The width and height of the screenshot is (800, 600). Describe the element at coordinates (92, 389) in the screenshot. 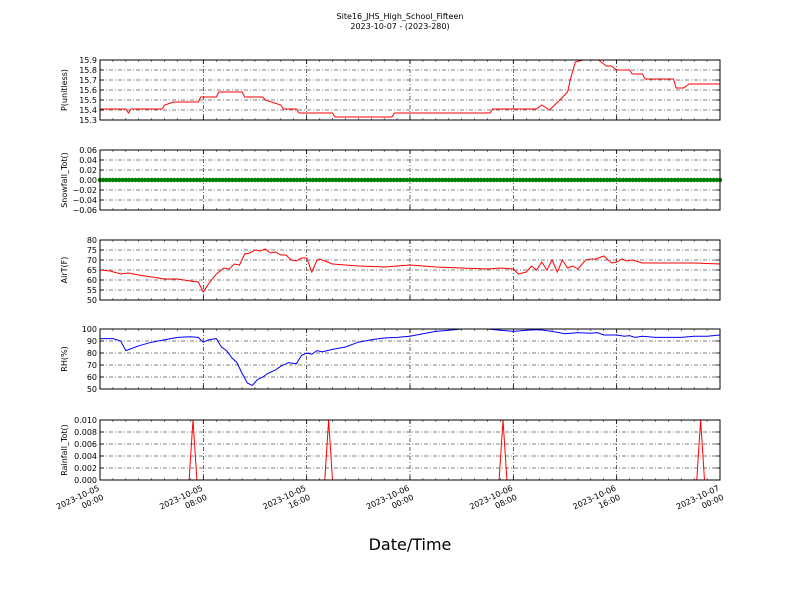

I see `y-tick-label: 50` at that location.